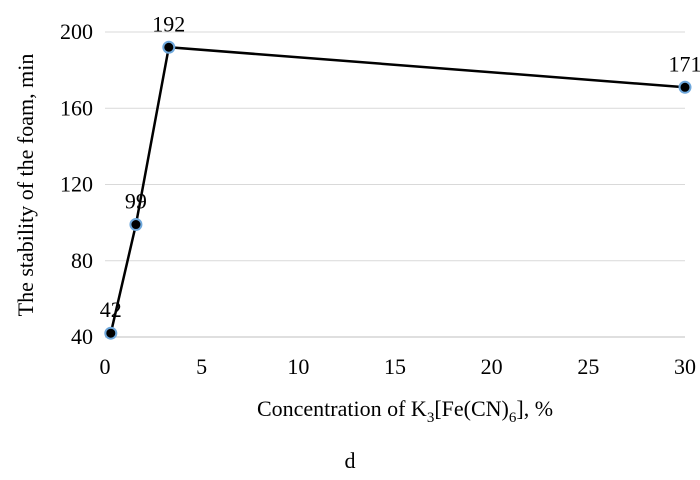 The width and height of the screenshot is (700, 480). Describe the element at coordinates (76, 31) in the screenshot. I see `y-tick-label-200: 200` at that location.